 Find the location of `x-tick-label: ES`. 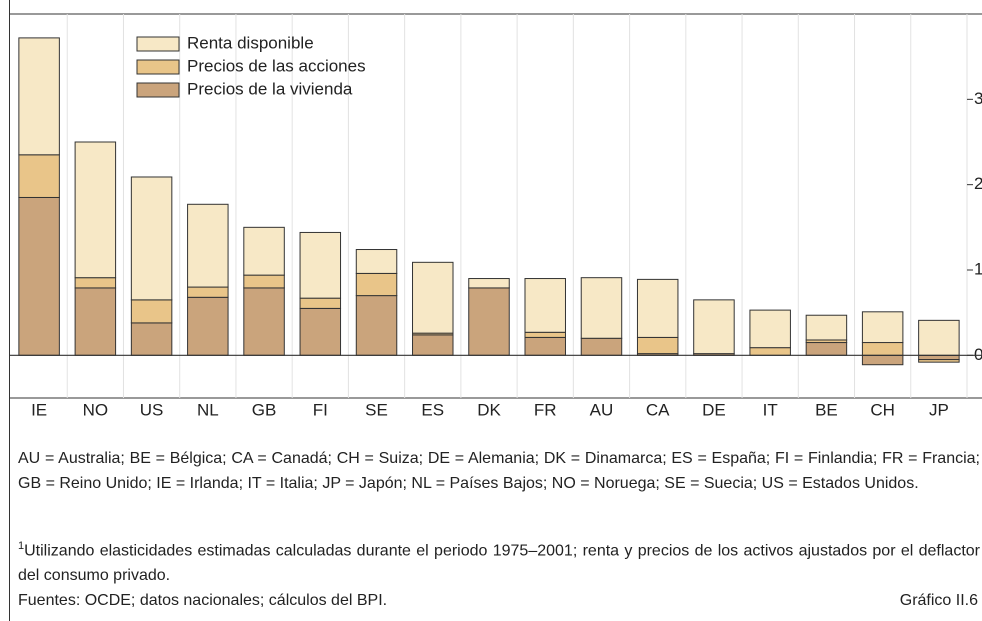

x-tick-label: ES is located at coordinates (432, 409).